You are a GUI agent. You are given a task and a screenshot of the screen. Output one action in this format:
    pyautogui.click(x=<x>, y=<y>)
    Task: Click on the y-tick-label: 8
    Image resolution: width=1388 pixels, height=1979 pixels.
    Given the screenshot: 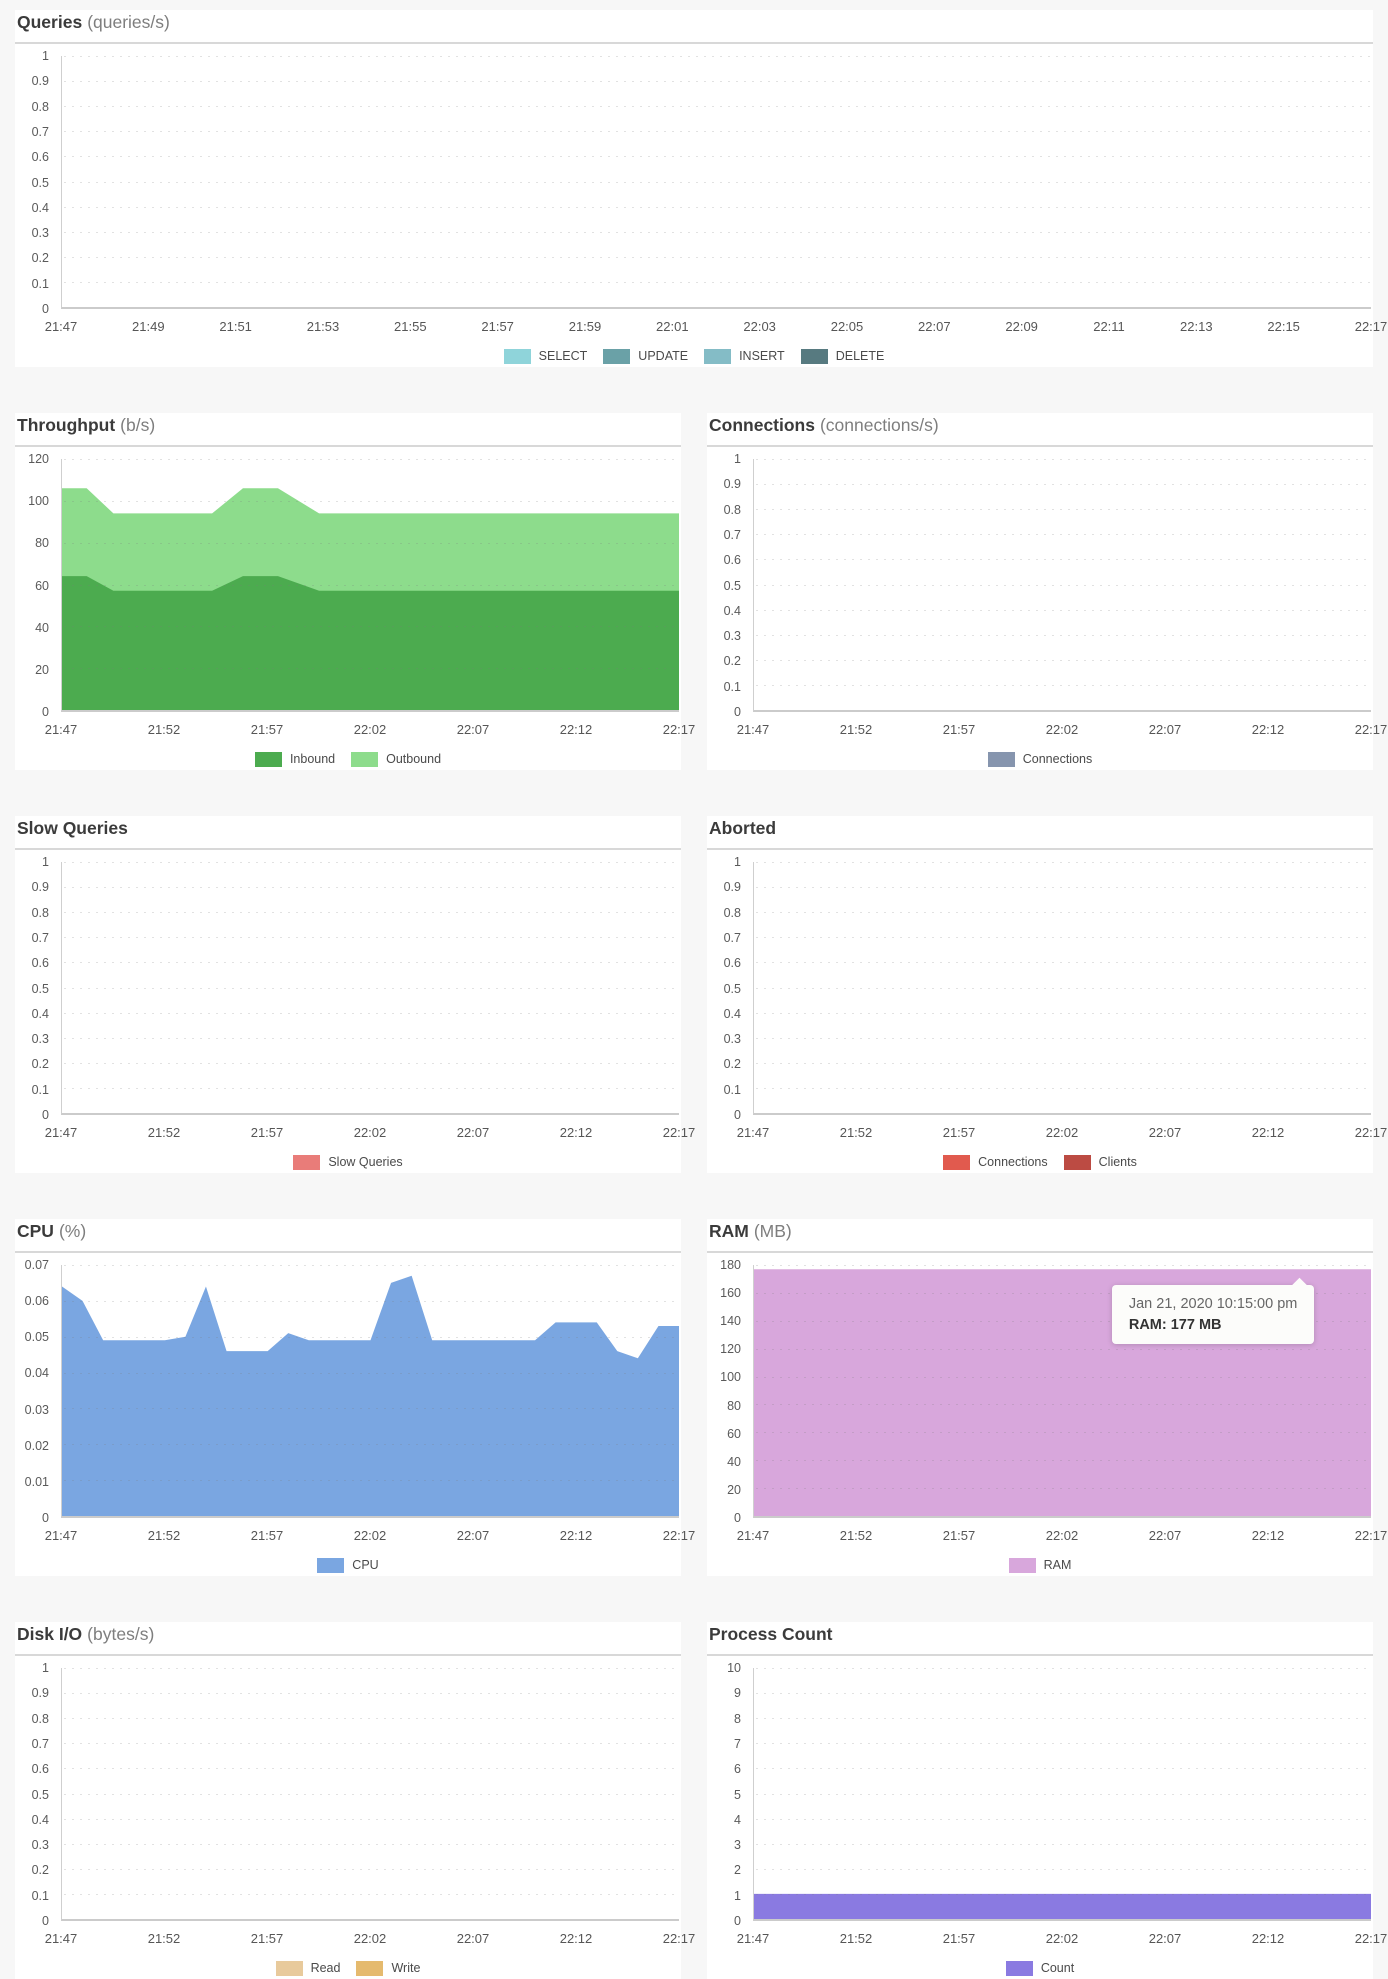 What is the action you would take?
    pyautogui.click(x=737, y=1718)
    